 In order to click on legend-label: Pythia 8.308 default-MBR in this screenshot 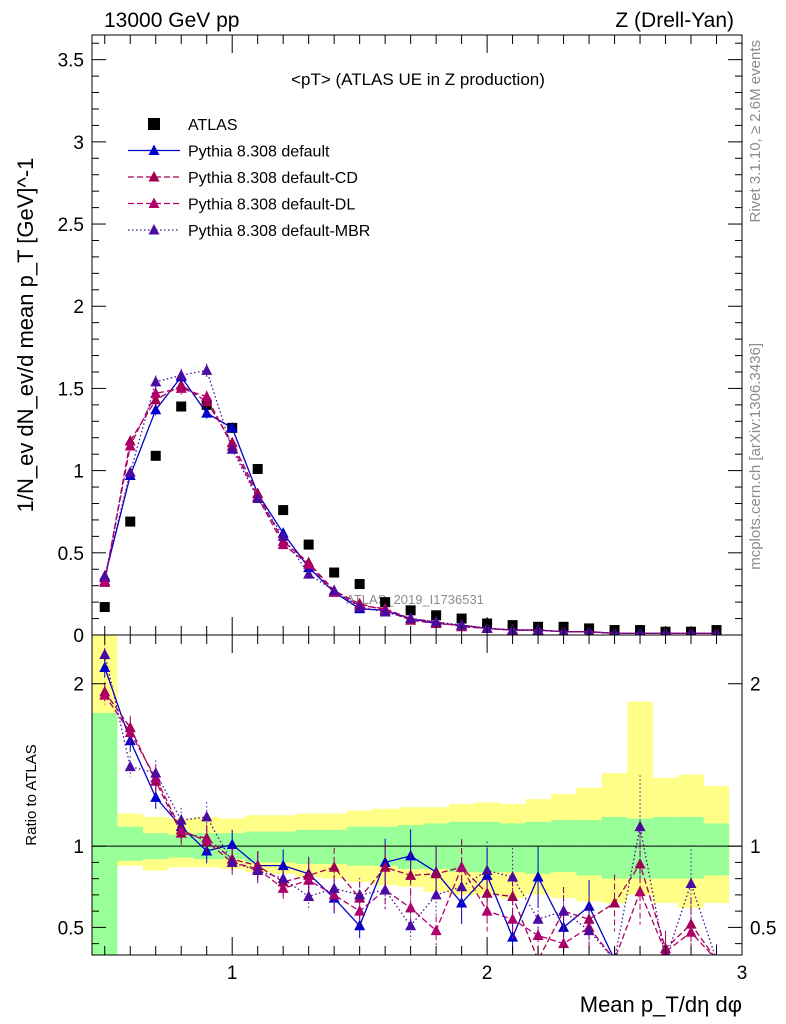, I will do `click(279, 231)`.